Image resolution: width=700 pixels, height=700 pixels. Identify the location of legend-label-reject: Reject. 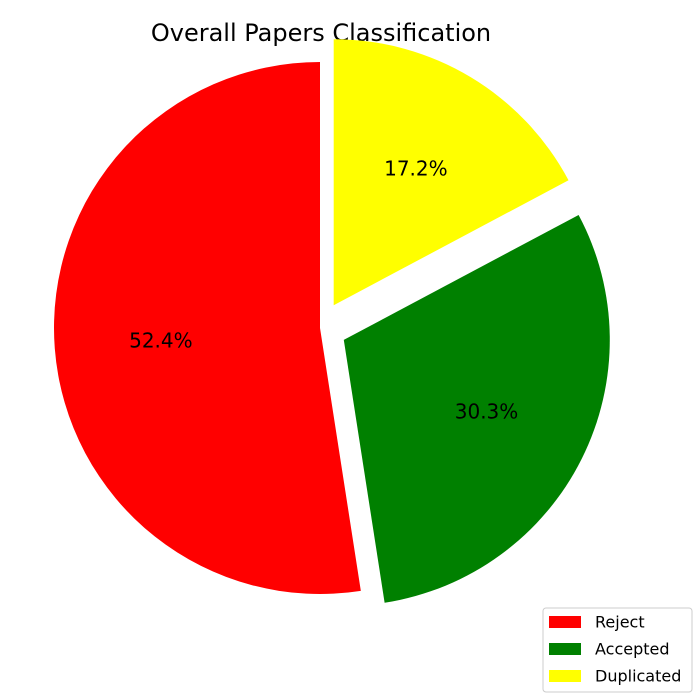
(620, 622).